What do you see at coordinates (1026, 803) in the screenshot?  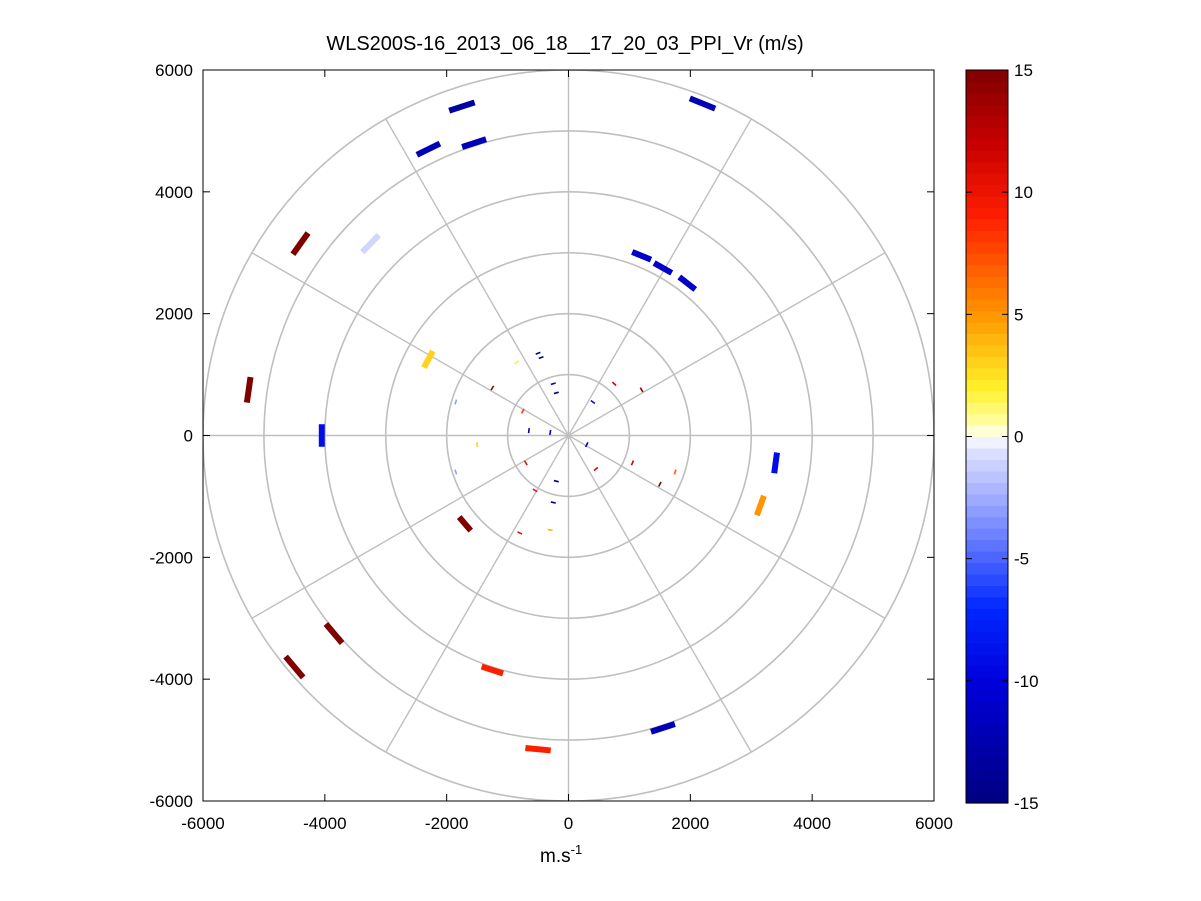 I see `colorbar-tick-label: -15` at bounding box center [1026, 803].